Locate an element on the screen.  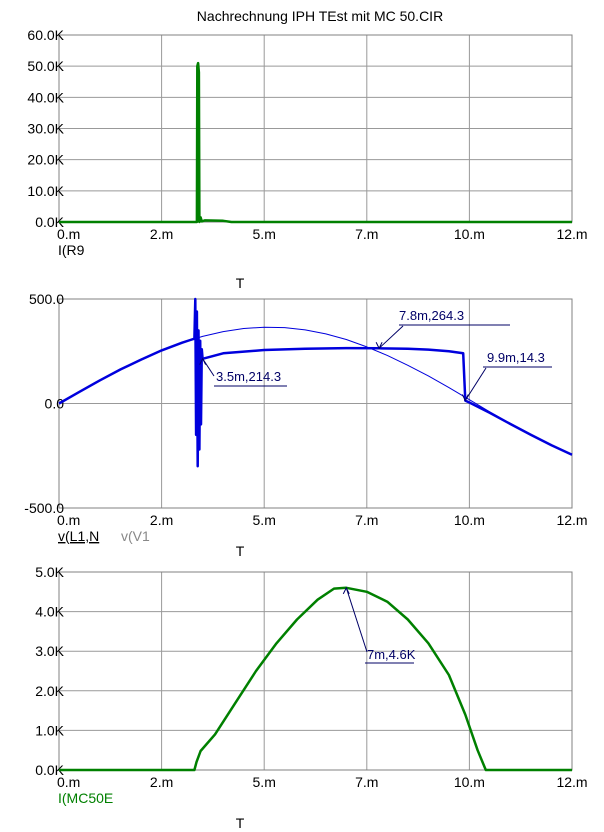
legend-entry: I(MC50E is located at coordinates (85, 798).